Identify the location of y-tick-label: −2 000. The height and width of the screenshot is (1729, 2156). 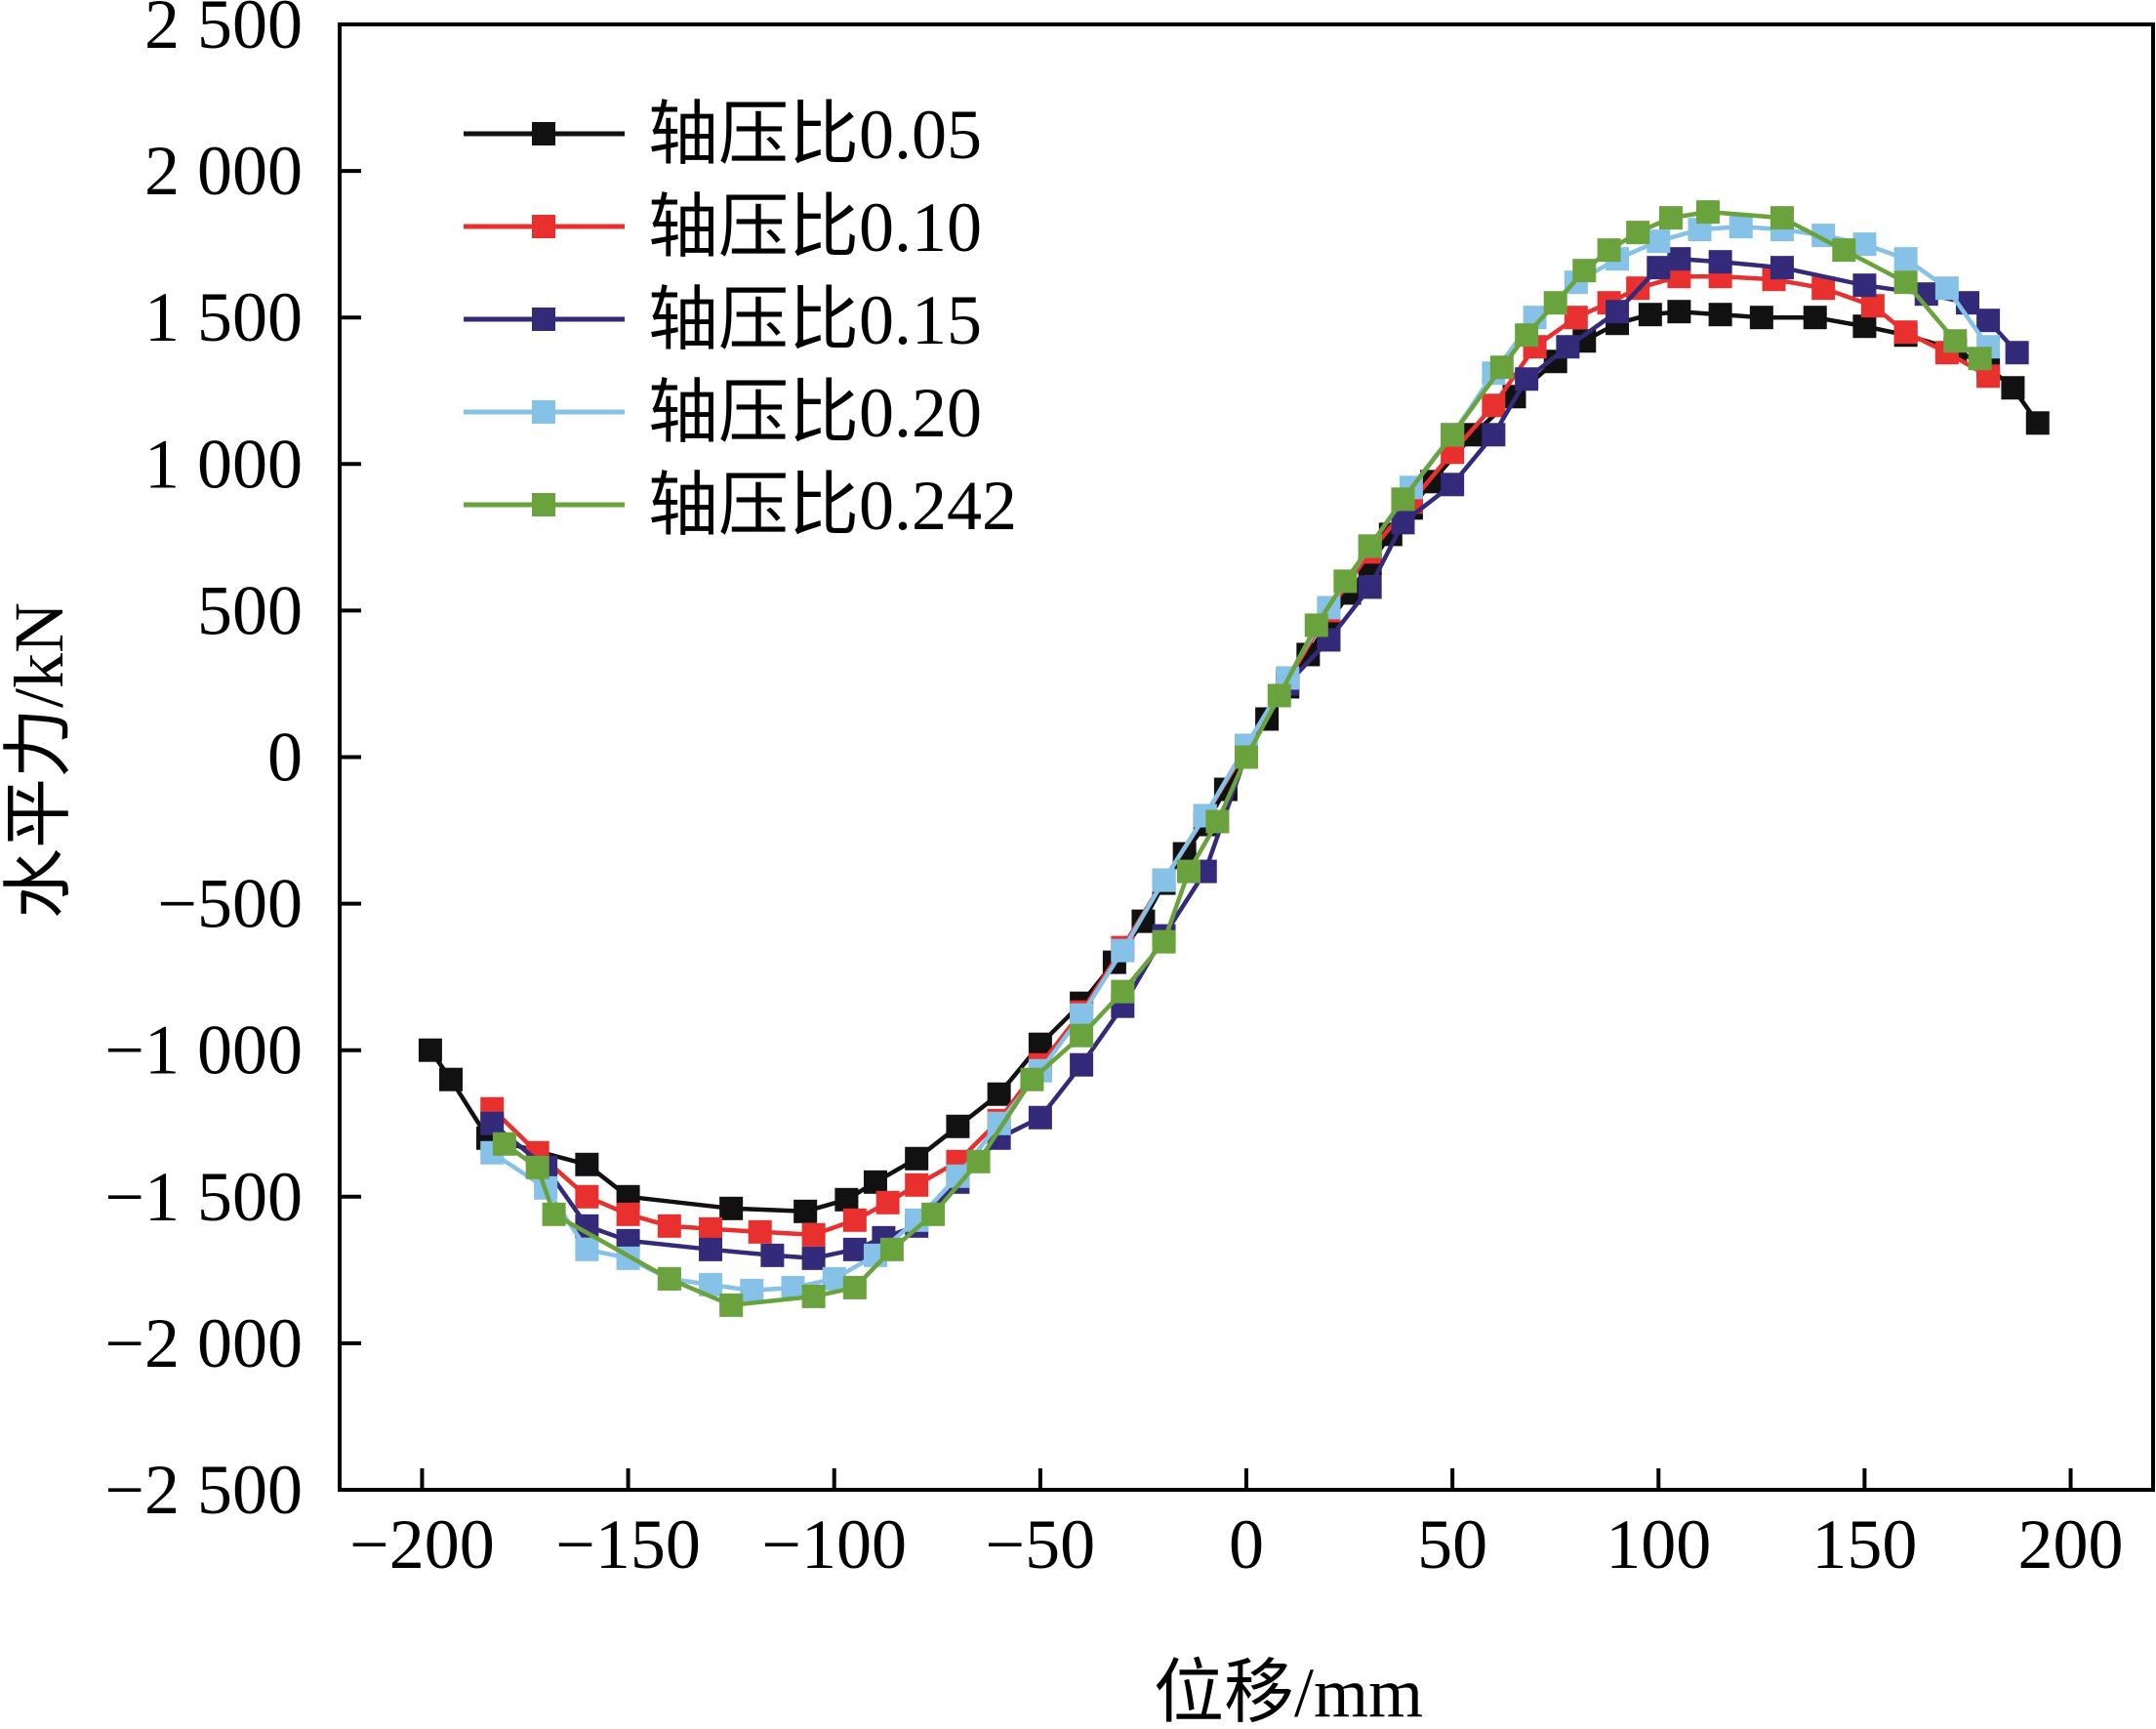
(203, 1343).